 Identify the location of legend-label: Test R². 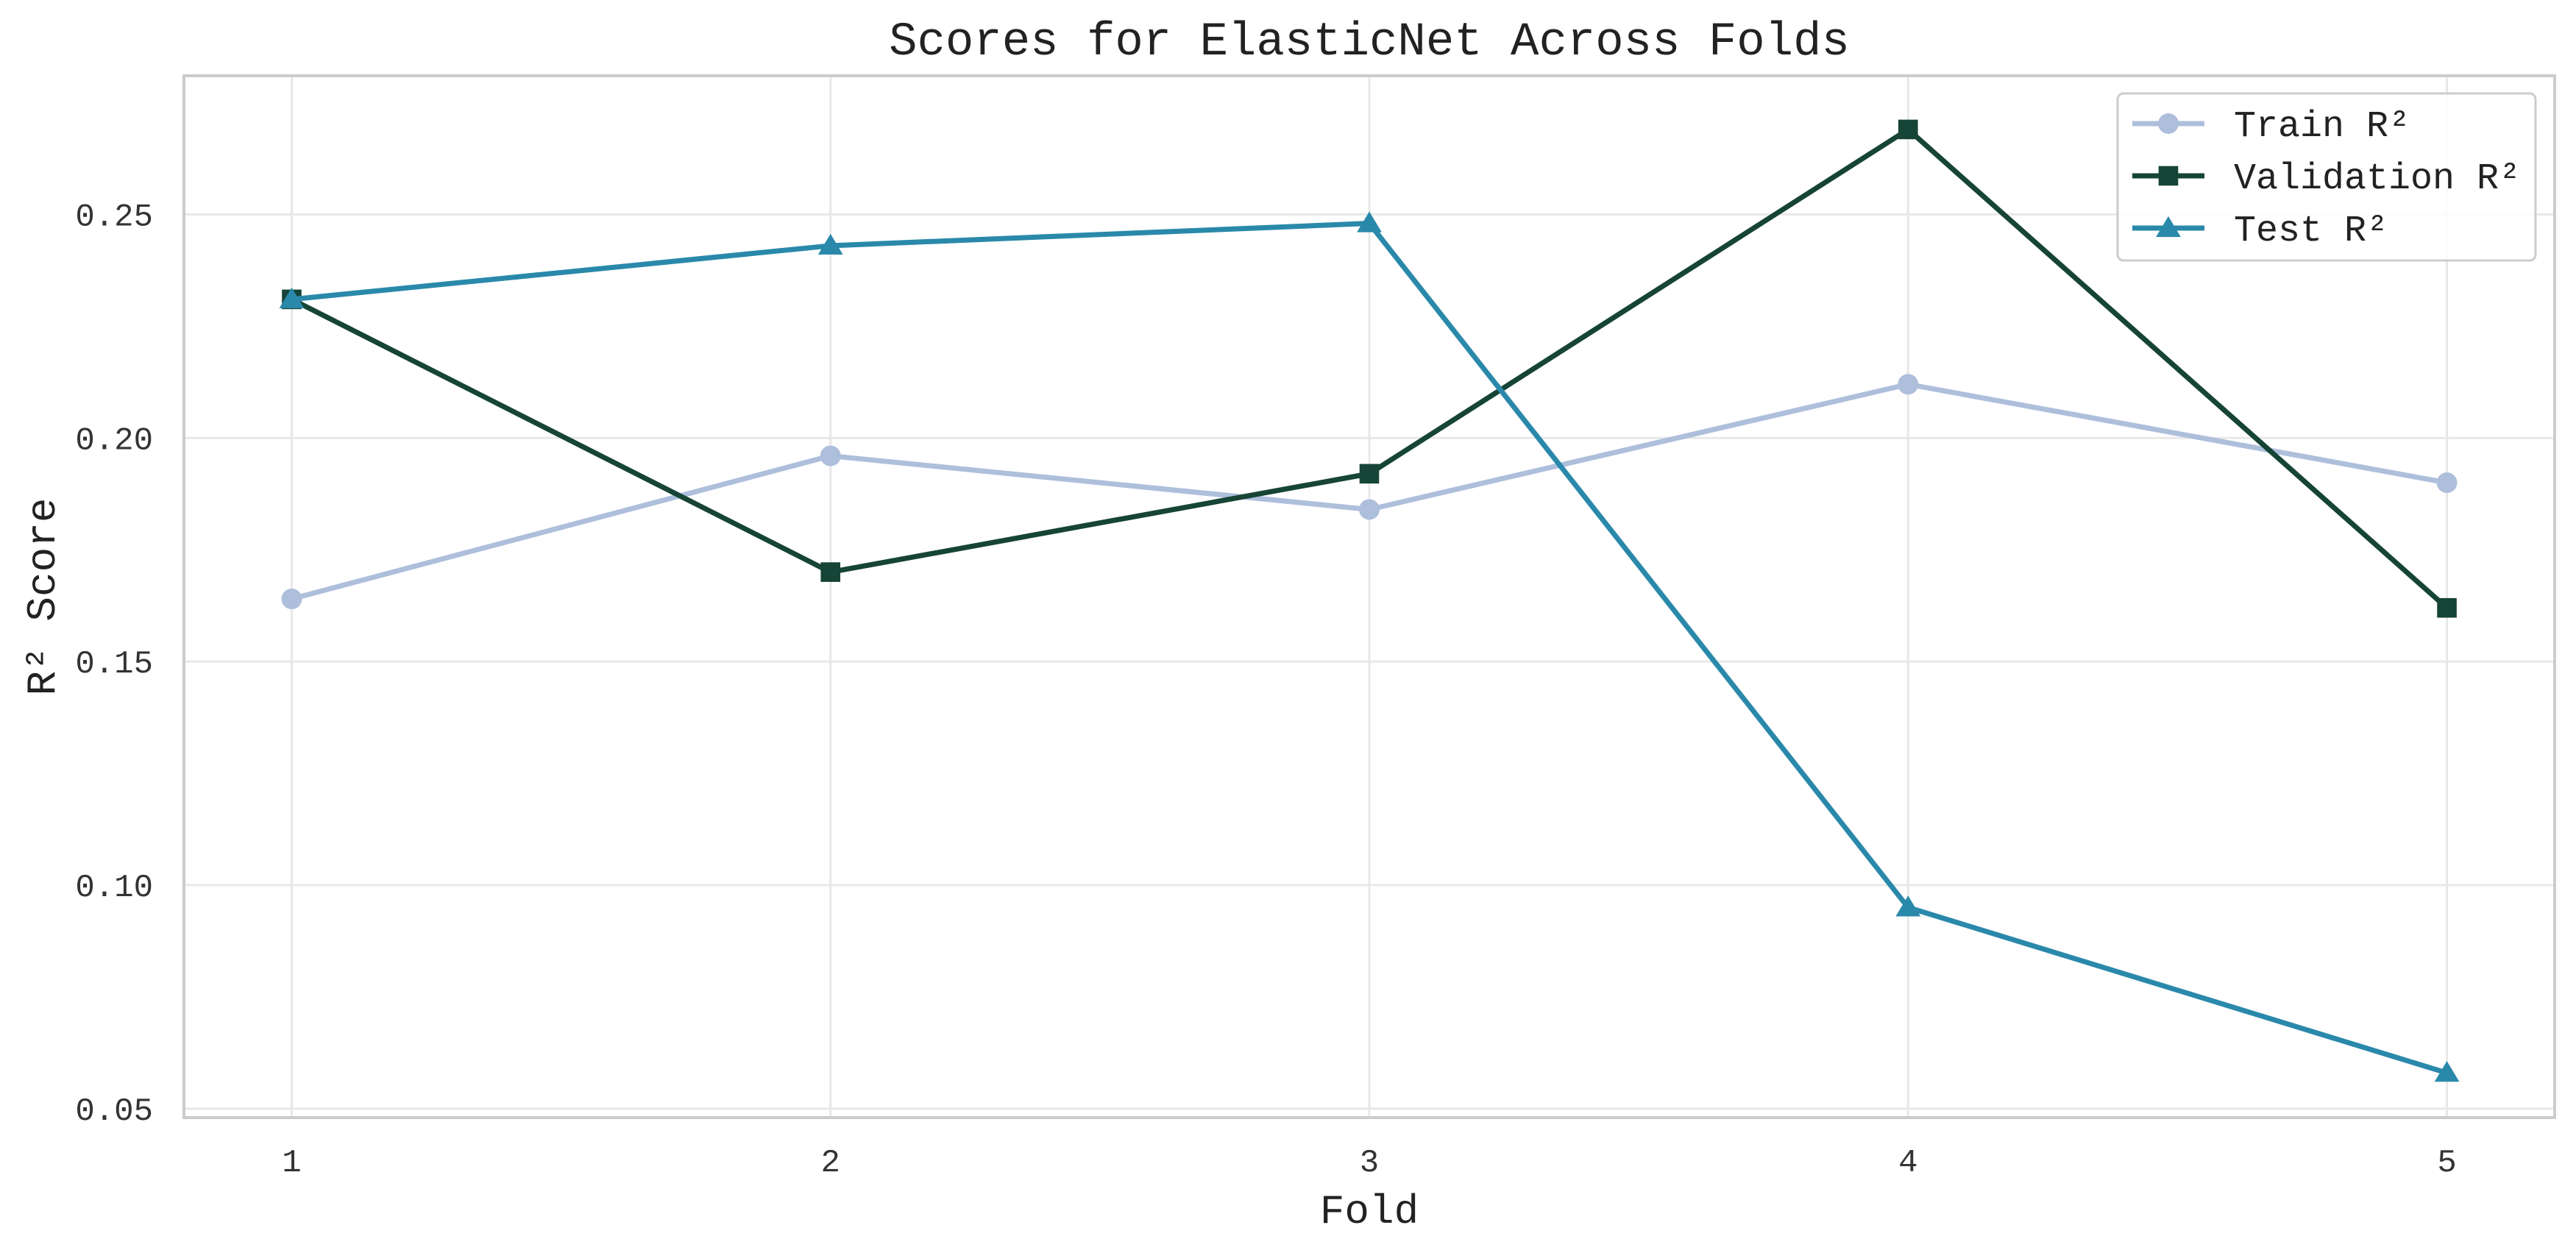
(2311, 231).